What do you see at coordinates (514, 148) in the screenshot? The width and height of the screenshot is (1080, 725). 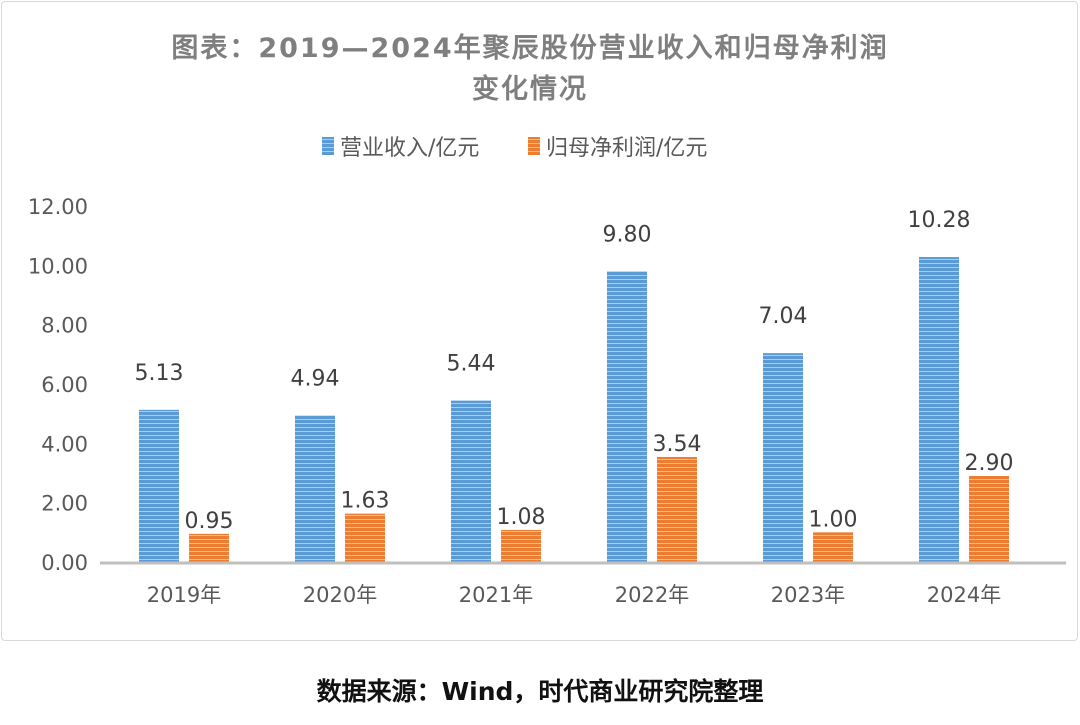 I see `legend: 营业收入/亿元 归母净利润/亿元` at bounding box center [514, 148].